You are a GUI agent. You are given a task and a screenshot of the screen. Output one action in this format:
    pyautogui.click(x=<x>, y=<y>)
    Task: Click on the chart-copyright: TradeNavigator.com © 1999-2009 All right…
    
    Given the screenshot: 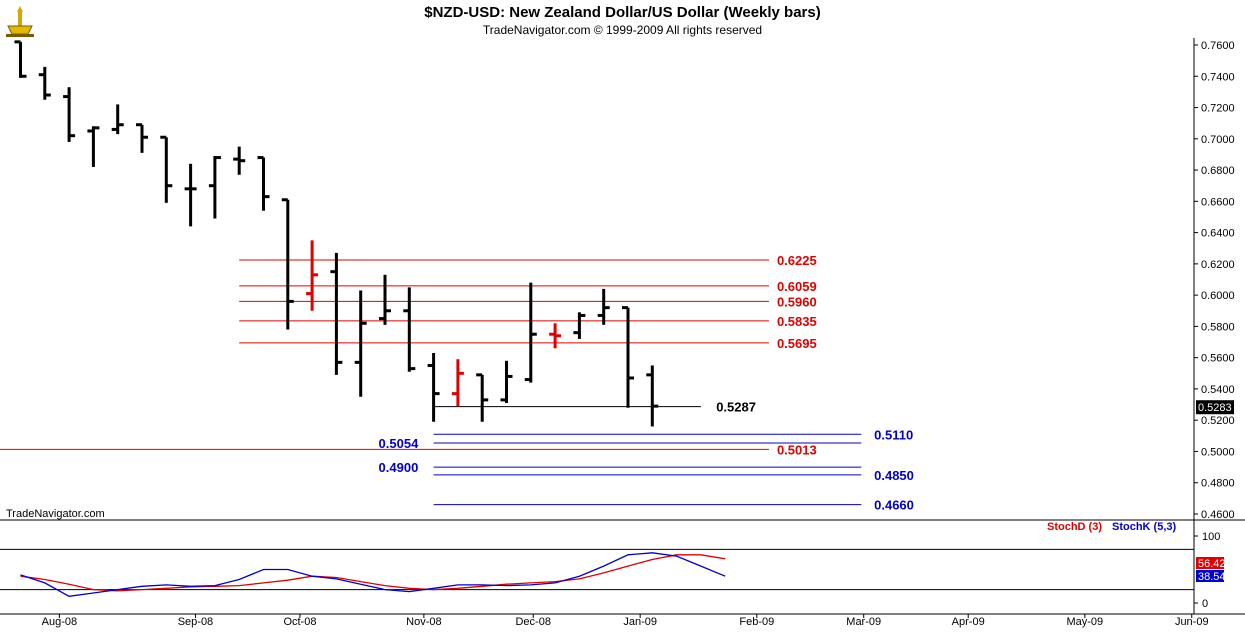 What is the action you would take?
    pyautogui.click(x=622, y=30)
    